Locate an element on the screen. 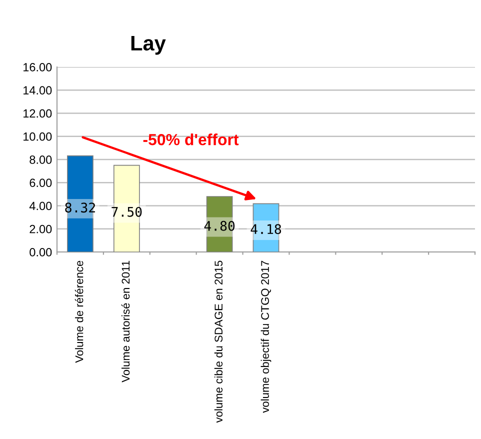 This screenshot has height=439, width=481. data-label: 4.18 is located at coordinates (266, 229).